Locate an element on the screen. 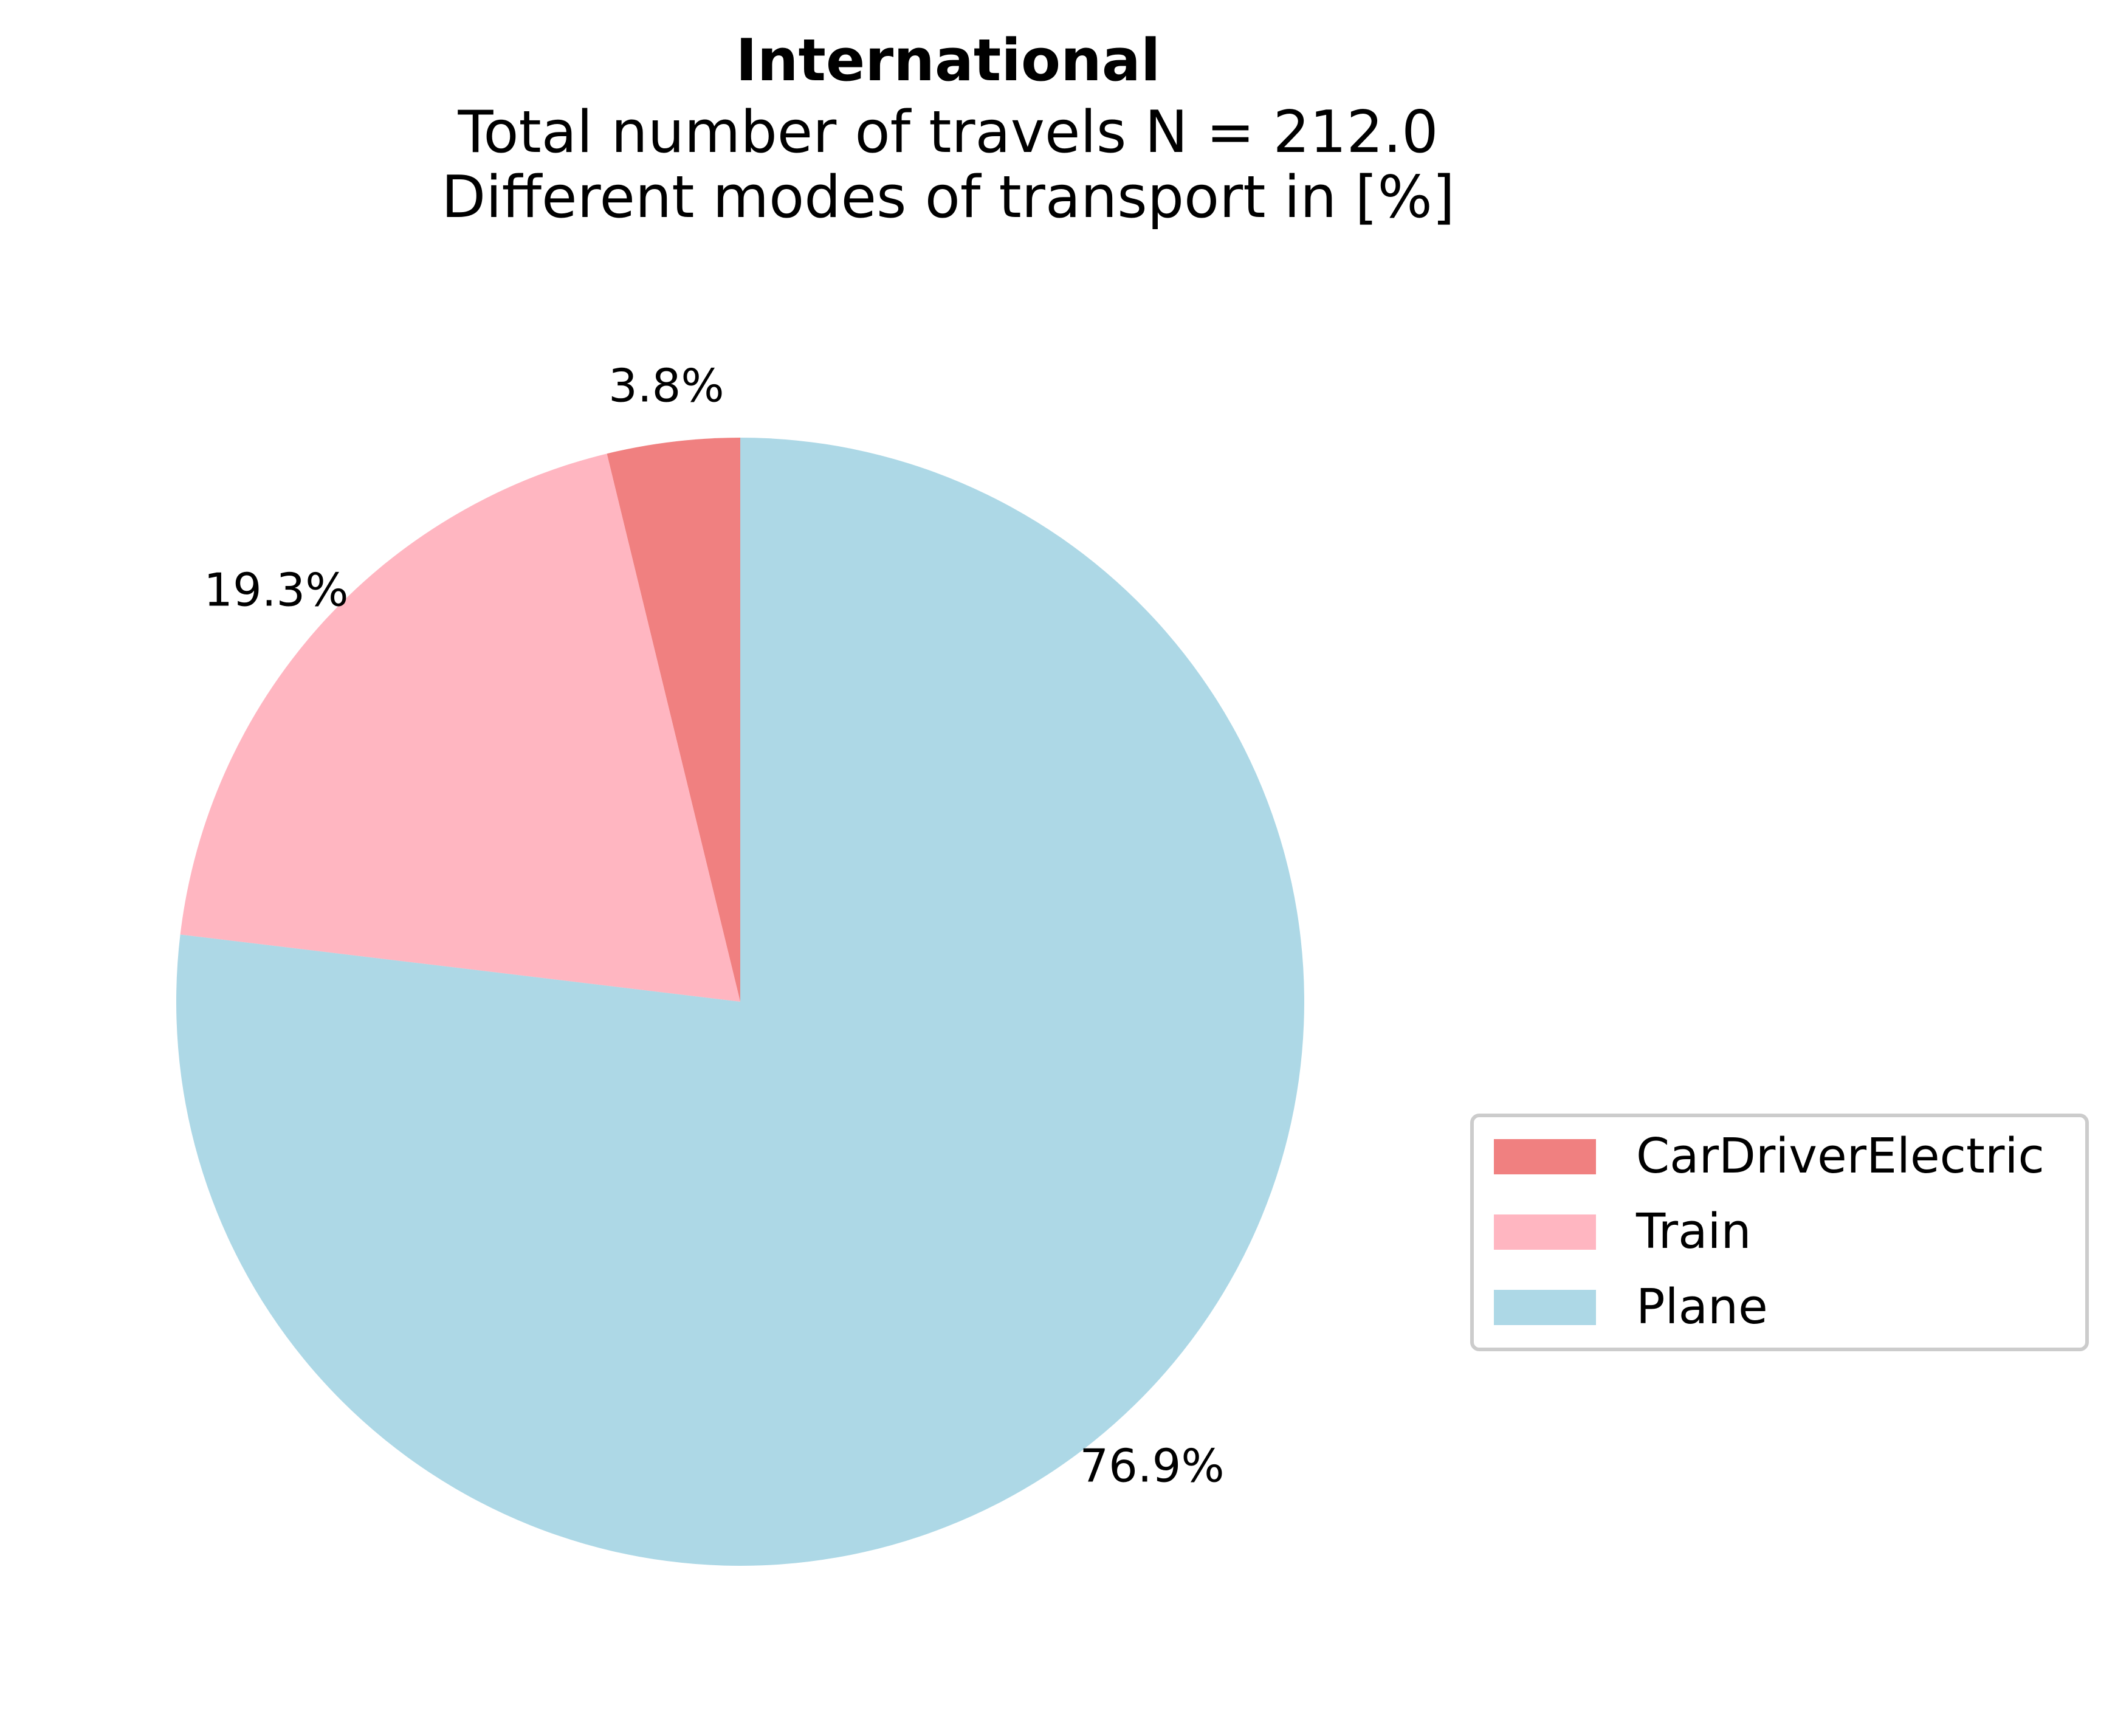 This screenshot has width=2115, height=1736. pie-label-plane: 76.9% is located at coordinates (1151, 1466).